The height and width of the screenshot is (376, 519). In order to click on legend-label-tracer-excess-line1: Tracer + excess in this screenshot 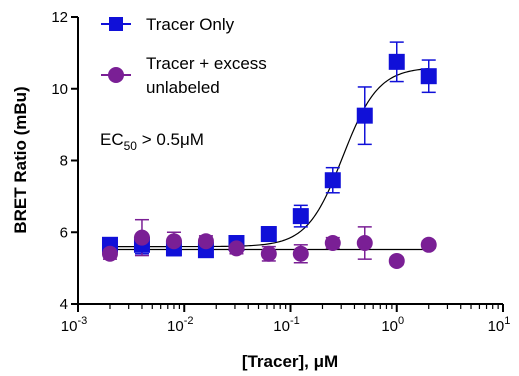, I will do `click(206, 63)`.